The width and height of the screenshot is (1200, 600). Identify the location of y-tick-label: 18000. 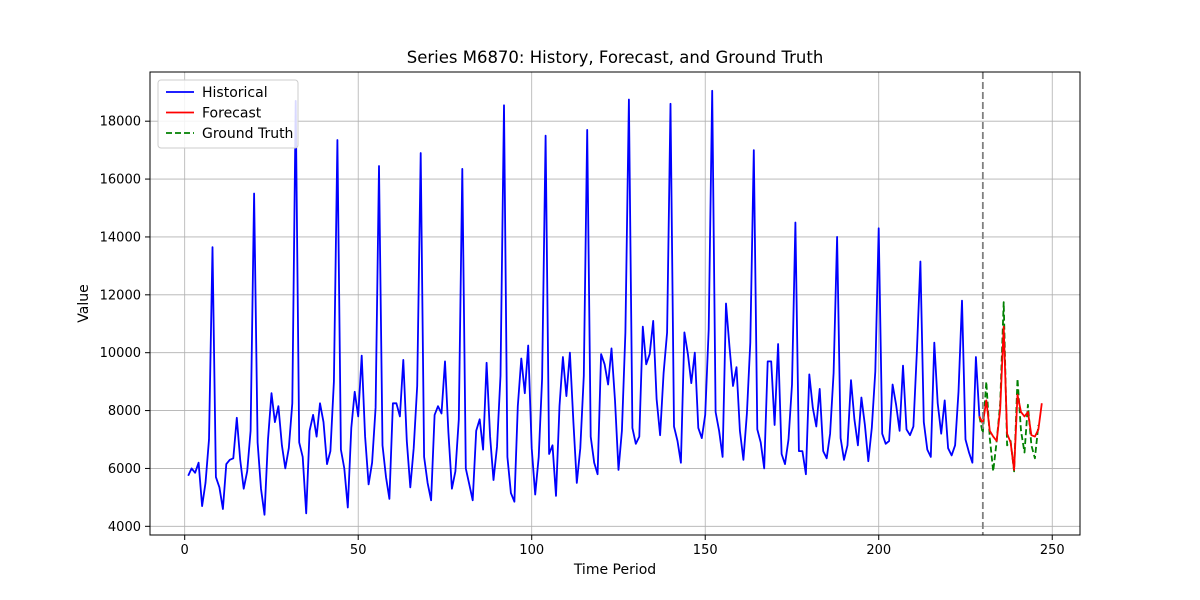
(120, 122).